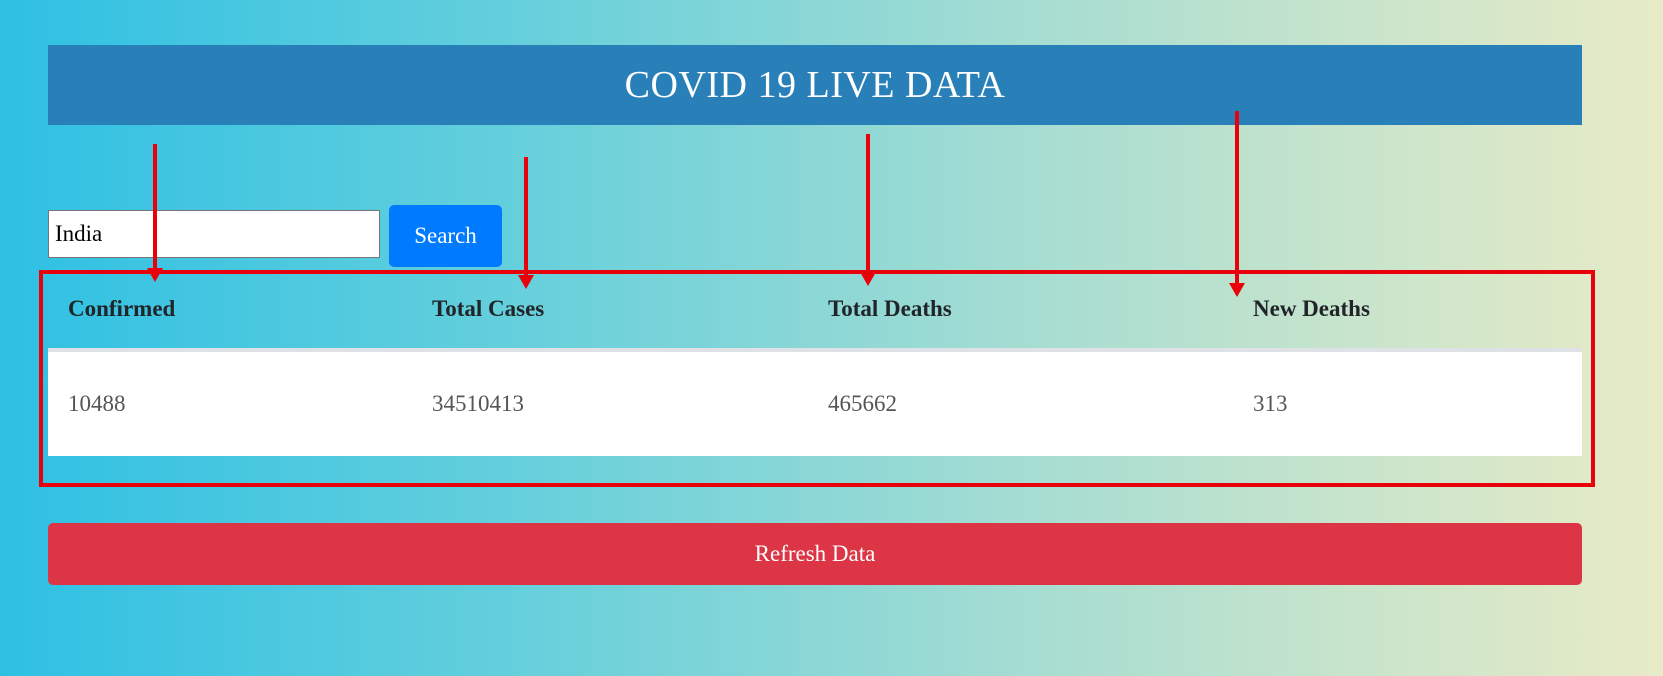 The image size is (1663, 676). Describe the element at coordinates (1020, 403) in the screenshot. I see `cell-total-deaths: 465662` at that location.